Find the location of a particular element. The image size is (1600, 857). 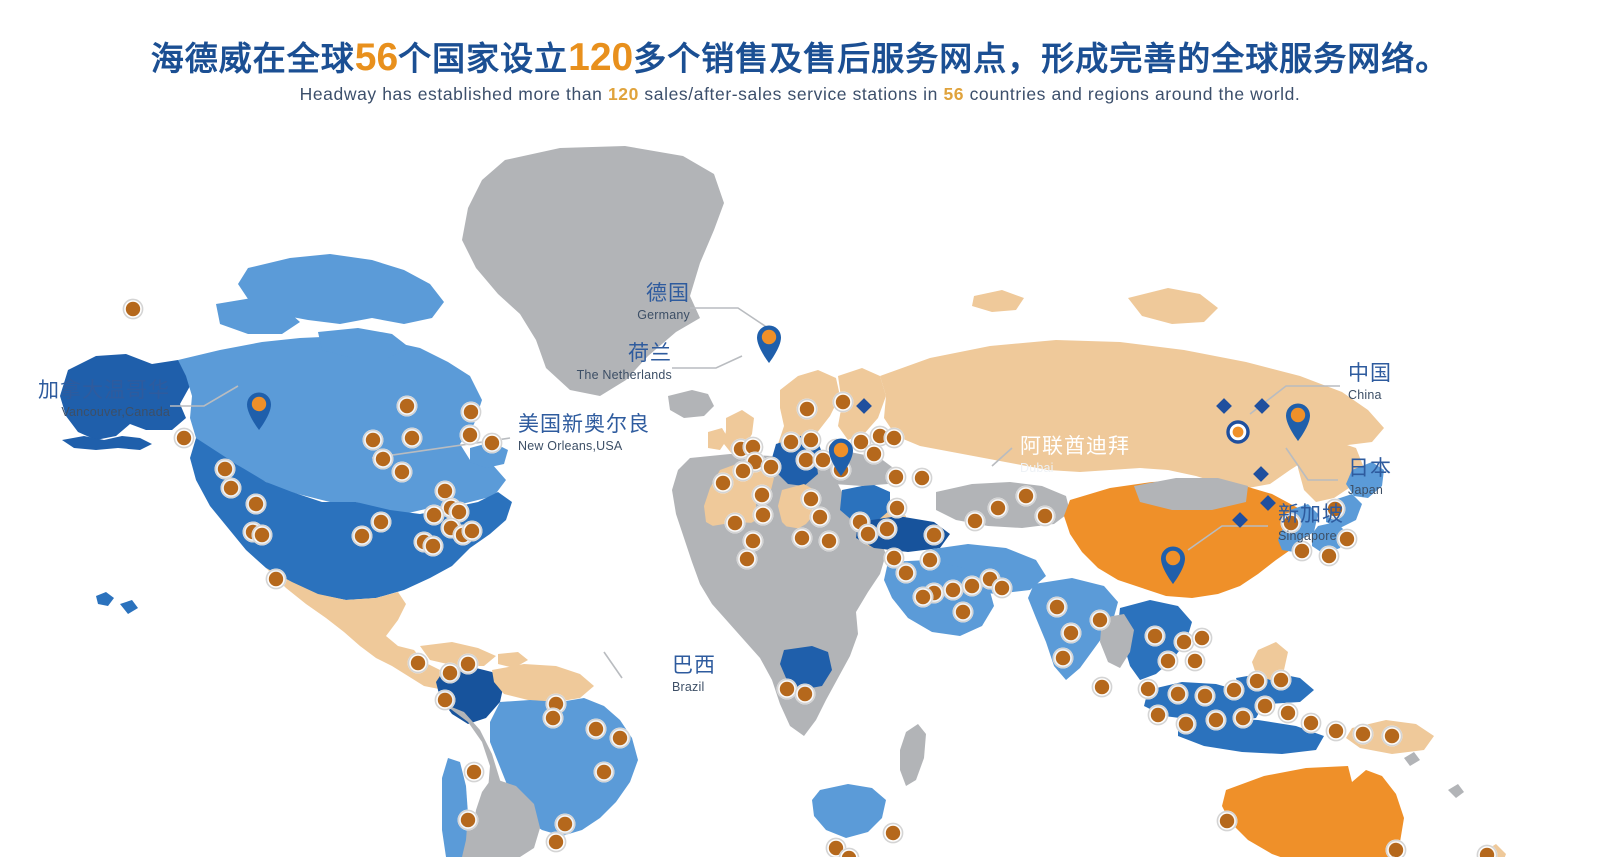

callout-netherlands: 荷兰 The Netherlands is located at coordinates (586, 362).